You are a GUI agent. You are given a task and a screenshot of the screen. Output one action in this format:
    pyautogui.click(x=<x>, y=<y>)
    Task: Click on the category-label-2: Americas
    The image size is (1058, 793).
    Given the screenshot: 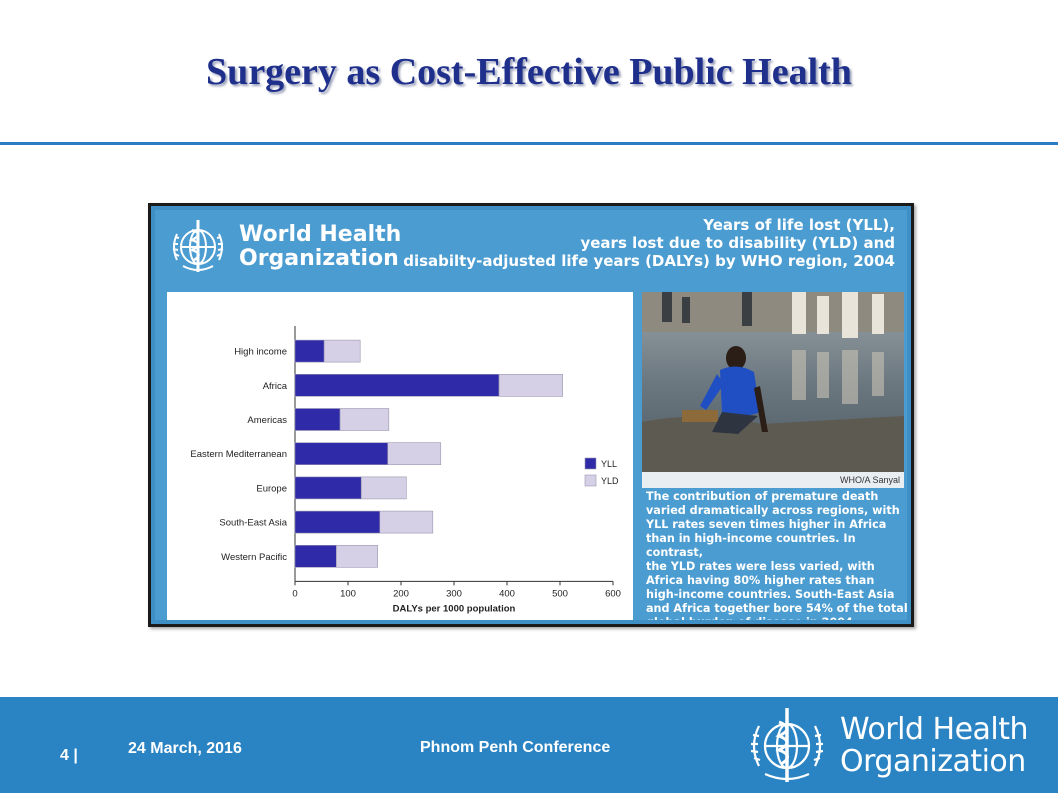 What is the action you would take?
    pyautogui.click(x=267, y=420)
    